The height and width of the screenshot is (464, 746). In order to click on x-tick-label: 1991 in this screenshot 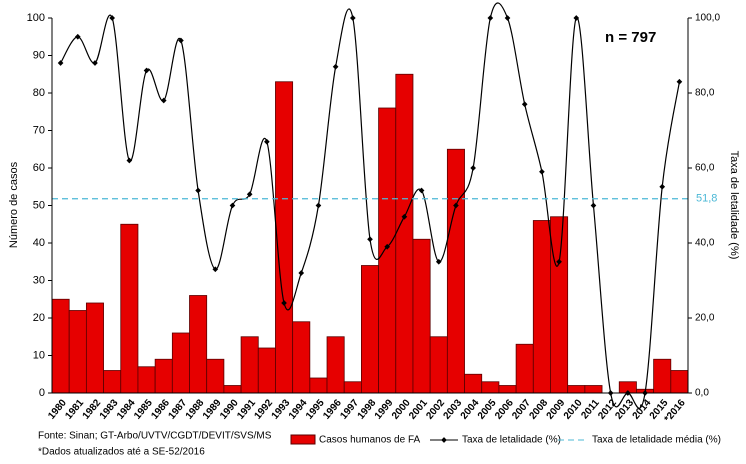, I will do `click(246, 409)`.